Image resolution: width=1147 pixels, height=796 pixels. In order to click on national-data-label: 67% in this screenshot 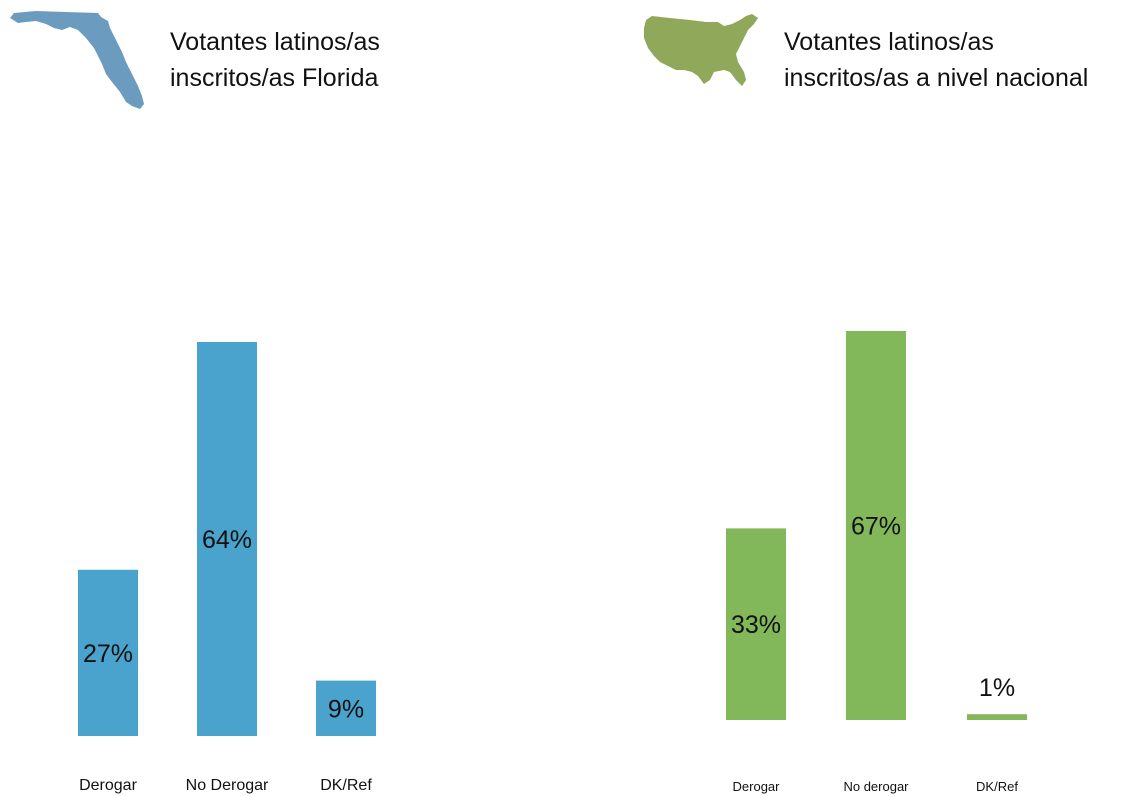, I will do `click(876, 527)`.